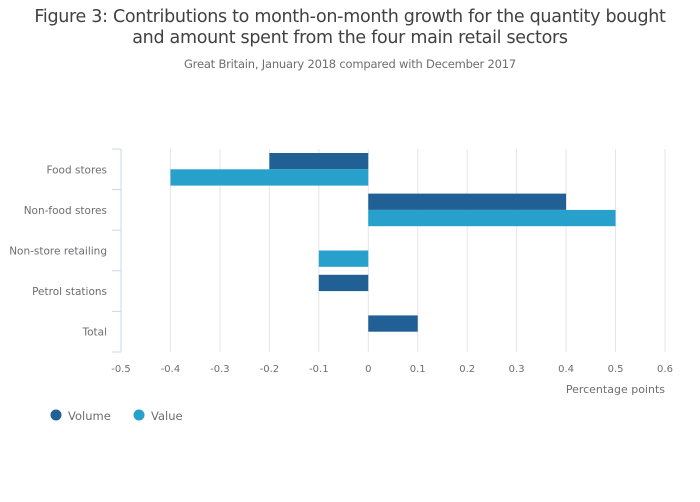 The image size is (700, 502). What do you see at coordinates (665, 369) in the screenshot?
I see `x-tick-label: 0.6` at bounding box center [665, 369].